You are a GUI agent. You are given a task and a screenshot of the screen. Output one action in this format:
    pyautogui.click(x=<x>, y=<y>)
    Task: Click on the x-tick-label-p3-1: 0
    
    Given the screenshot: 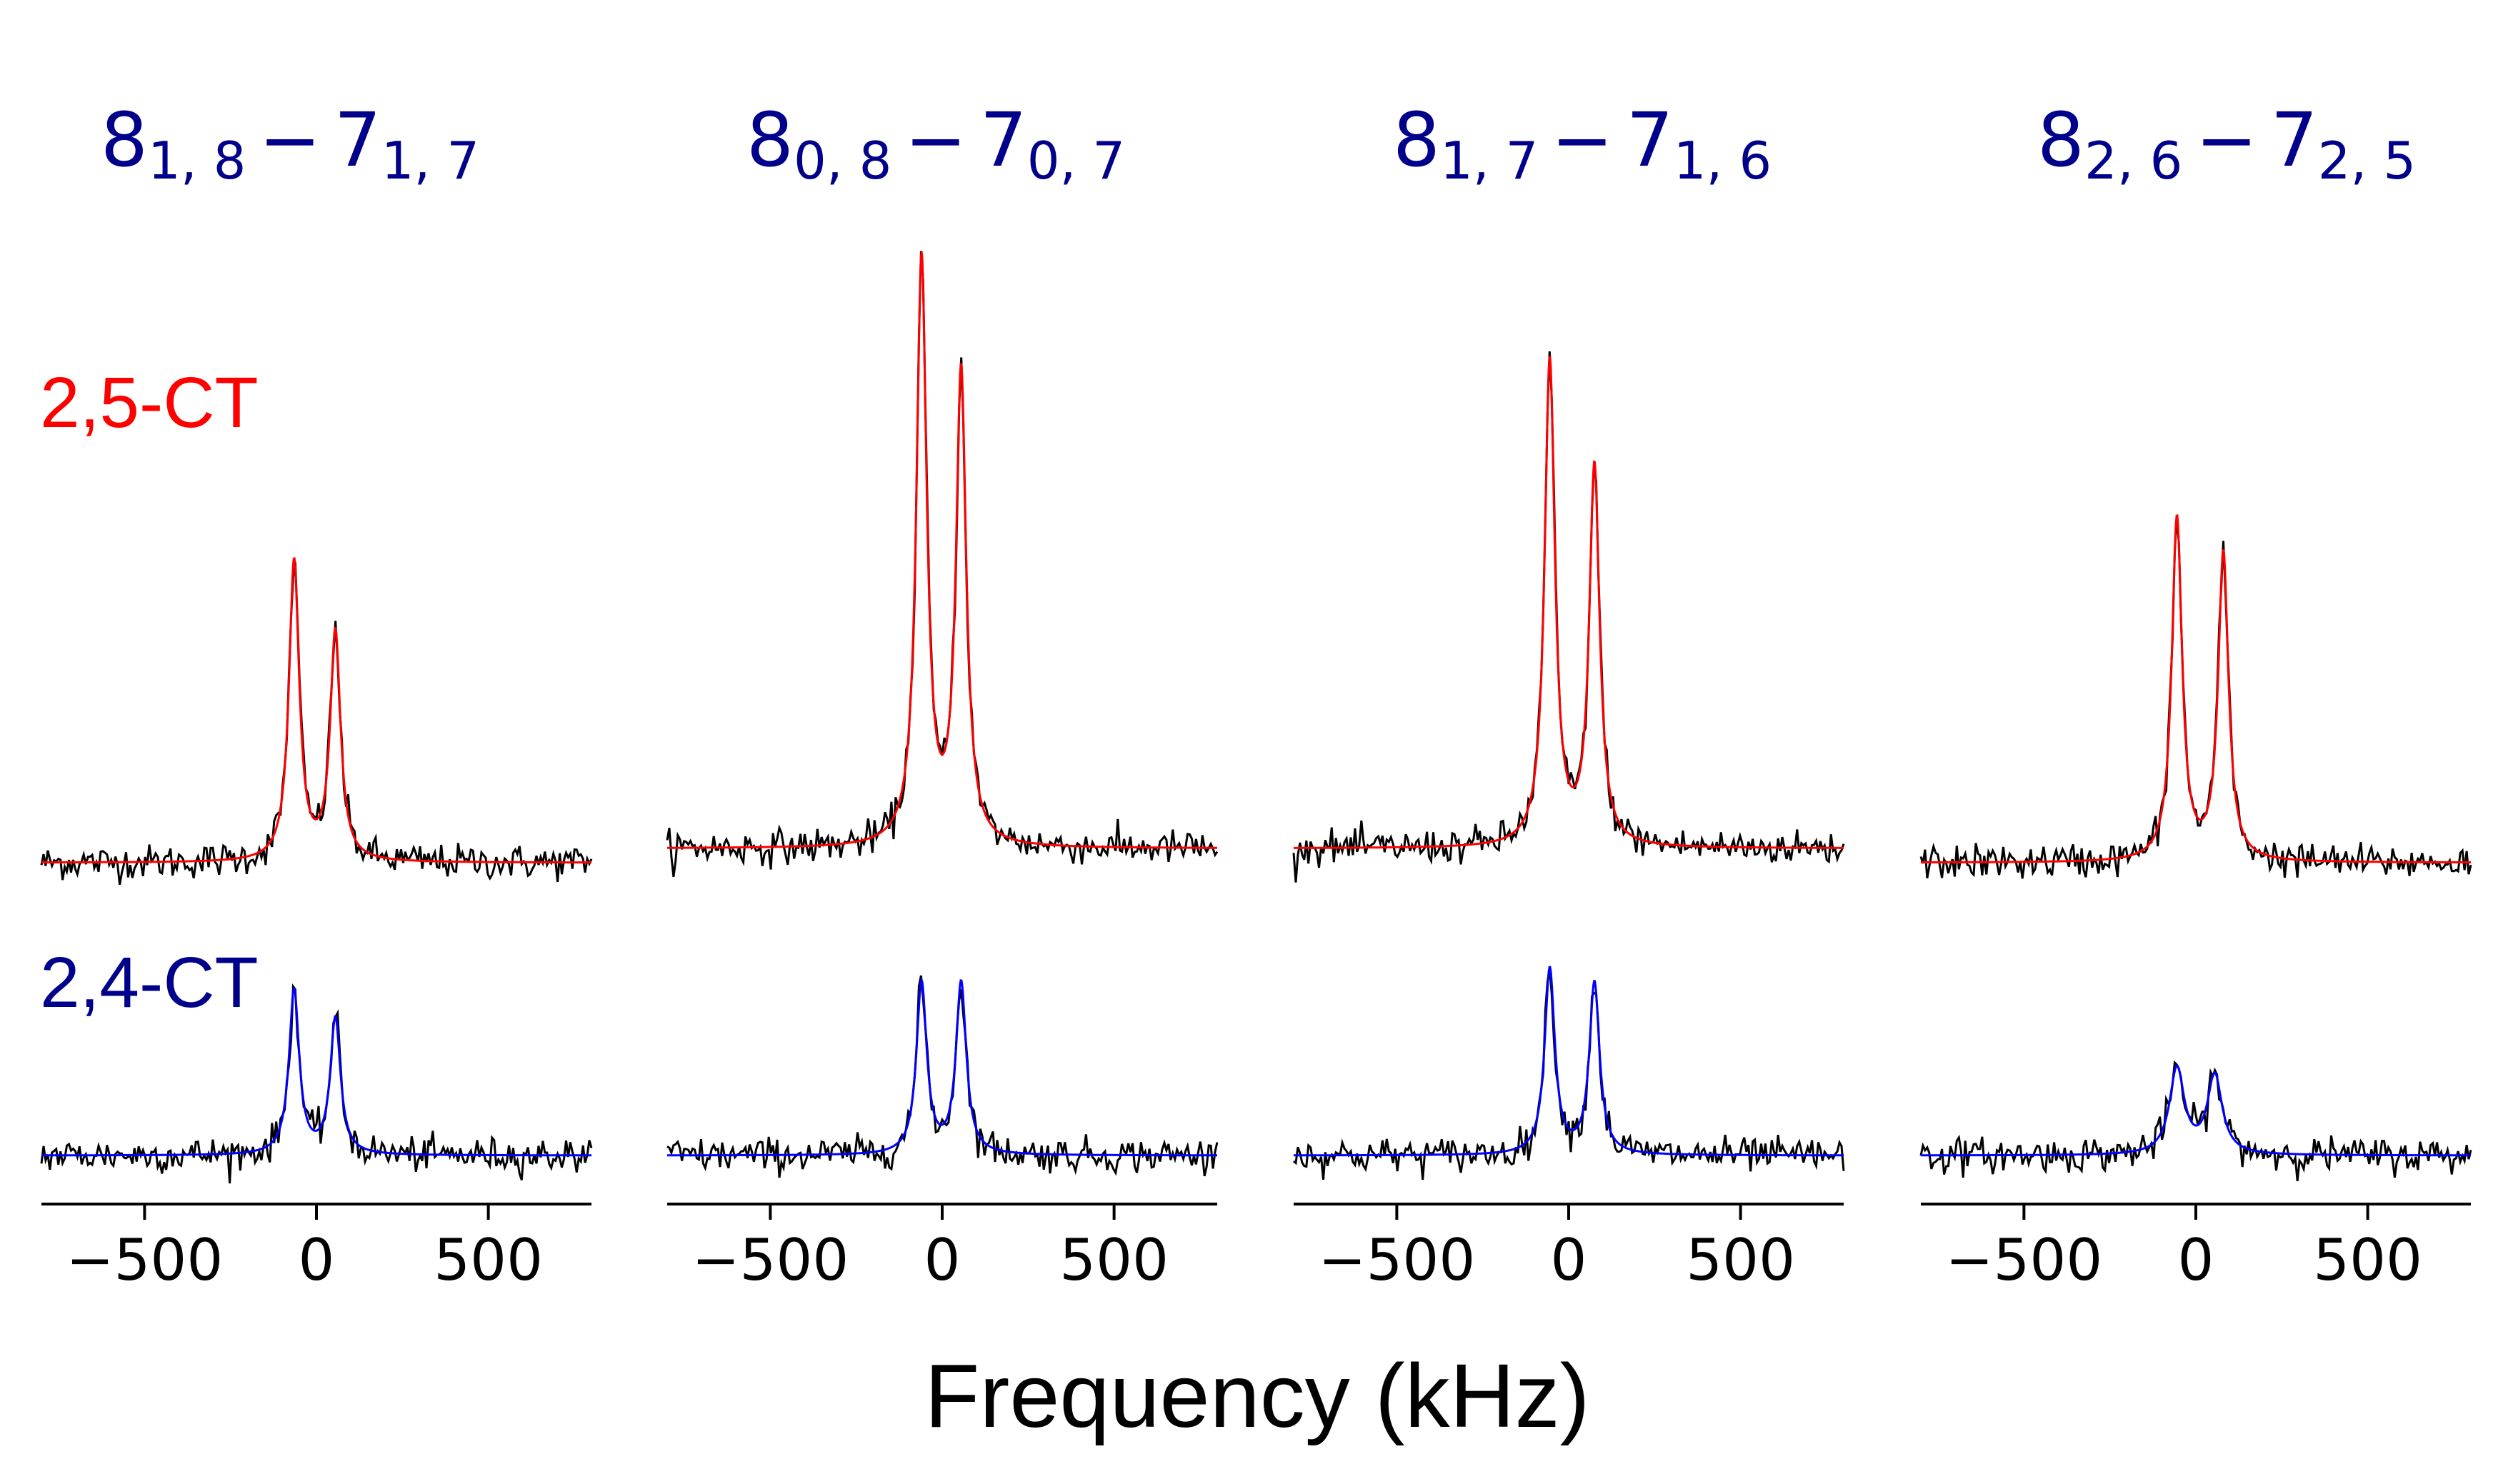 What is the action you would take?
    pyautogui.click(x=1569, y=1260)
    